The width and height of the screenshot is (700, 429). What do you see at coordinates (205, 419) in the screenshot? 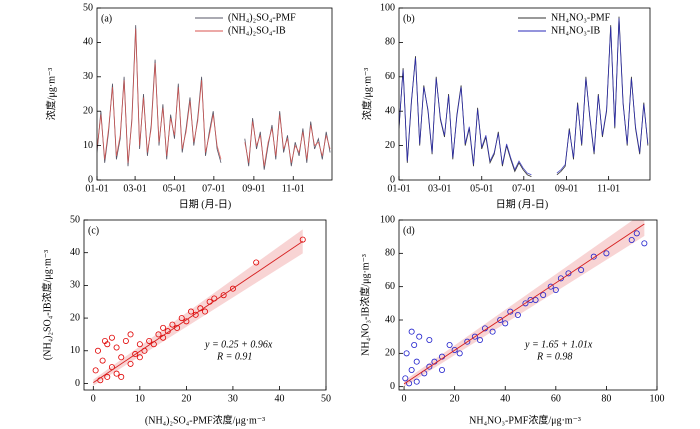
I see `x-axis-label: (NH₄)₂SO₄-PMF浓度/μg·m⁻³` at bounding box center [205, 419].